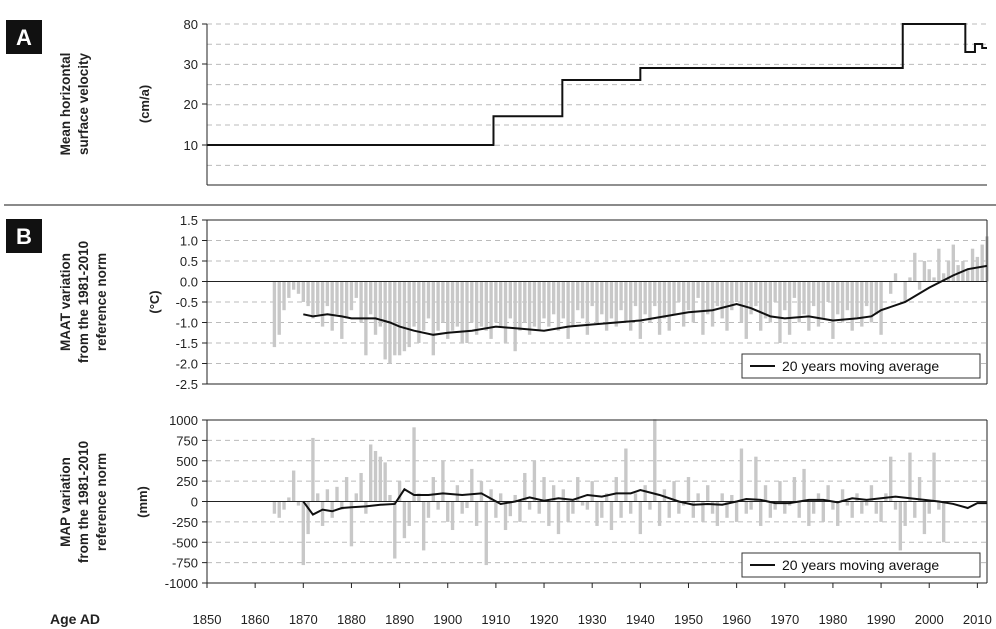 Image resolution: width=996 pixels, height=629 pixels. Describe the element at coordinates (187, 323) in the screenshot. I see `maat-ytick-label: -1.0` at that location.